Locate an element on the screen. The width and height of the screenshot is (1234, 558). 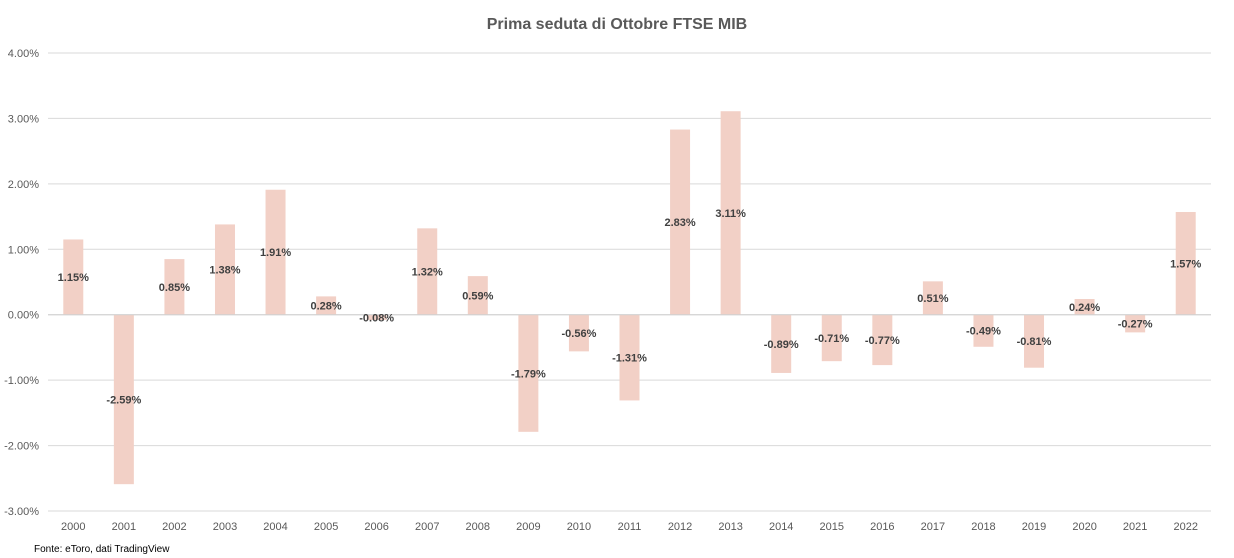
x-tick-label: 2004 is located at coordinates (275, 527).